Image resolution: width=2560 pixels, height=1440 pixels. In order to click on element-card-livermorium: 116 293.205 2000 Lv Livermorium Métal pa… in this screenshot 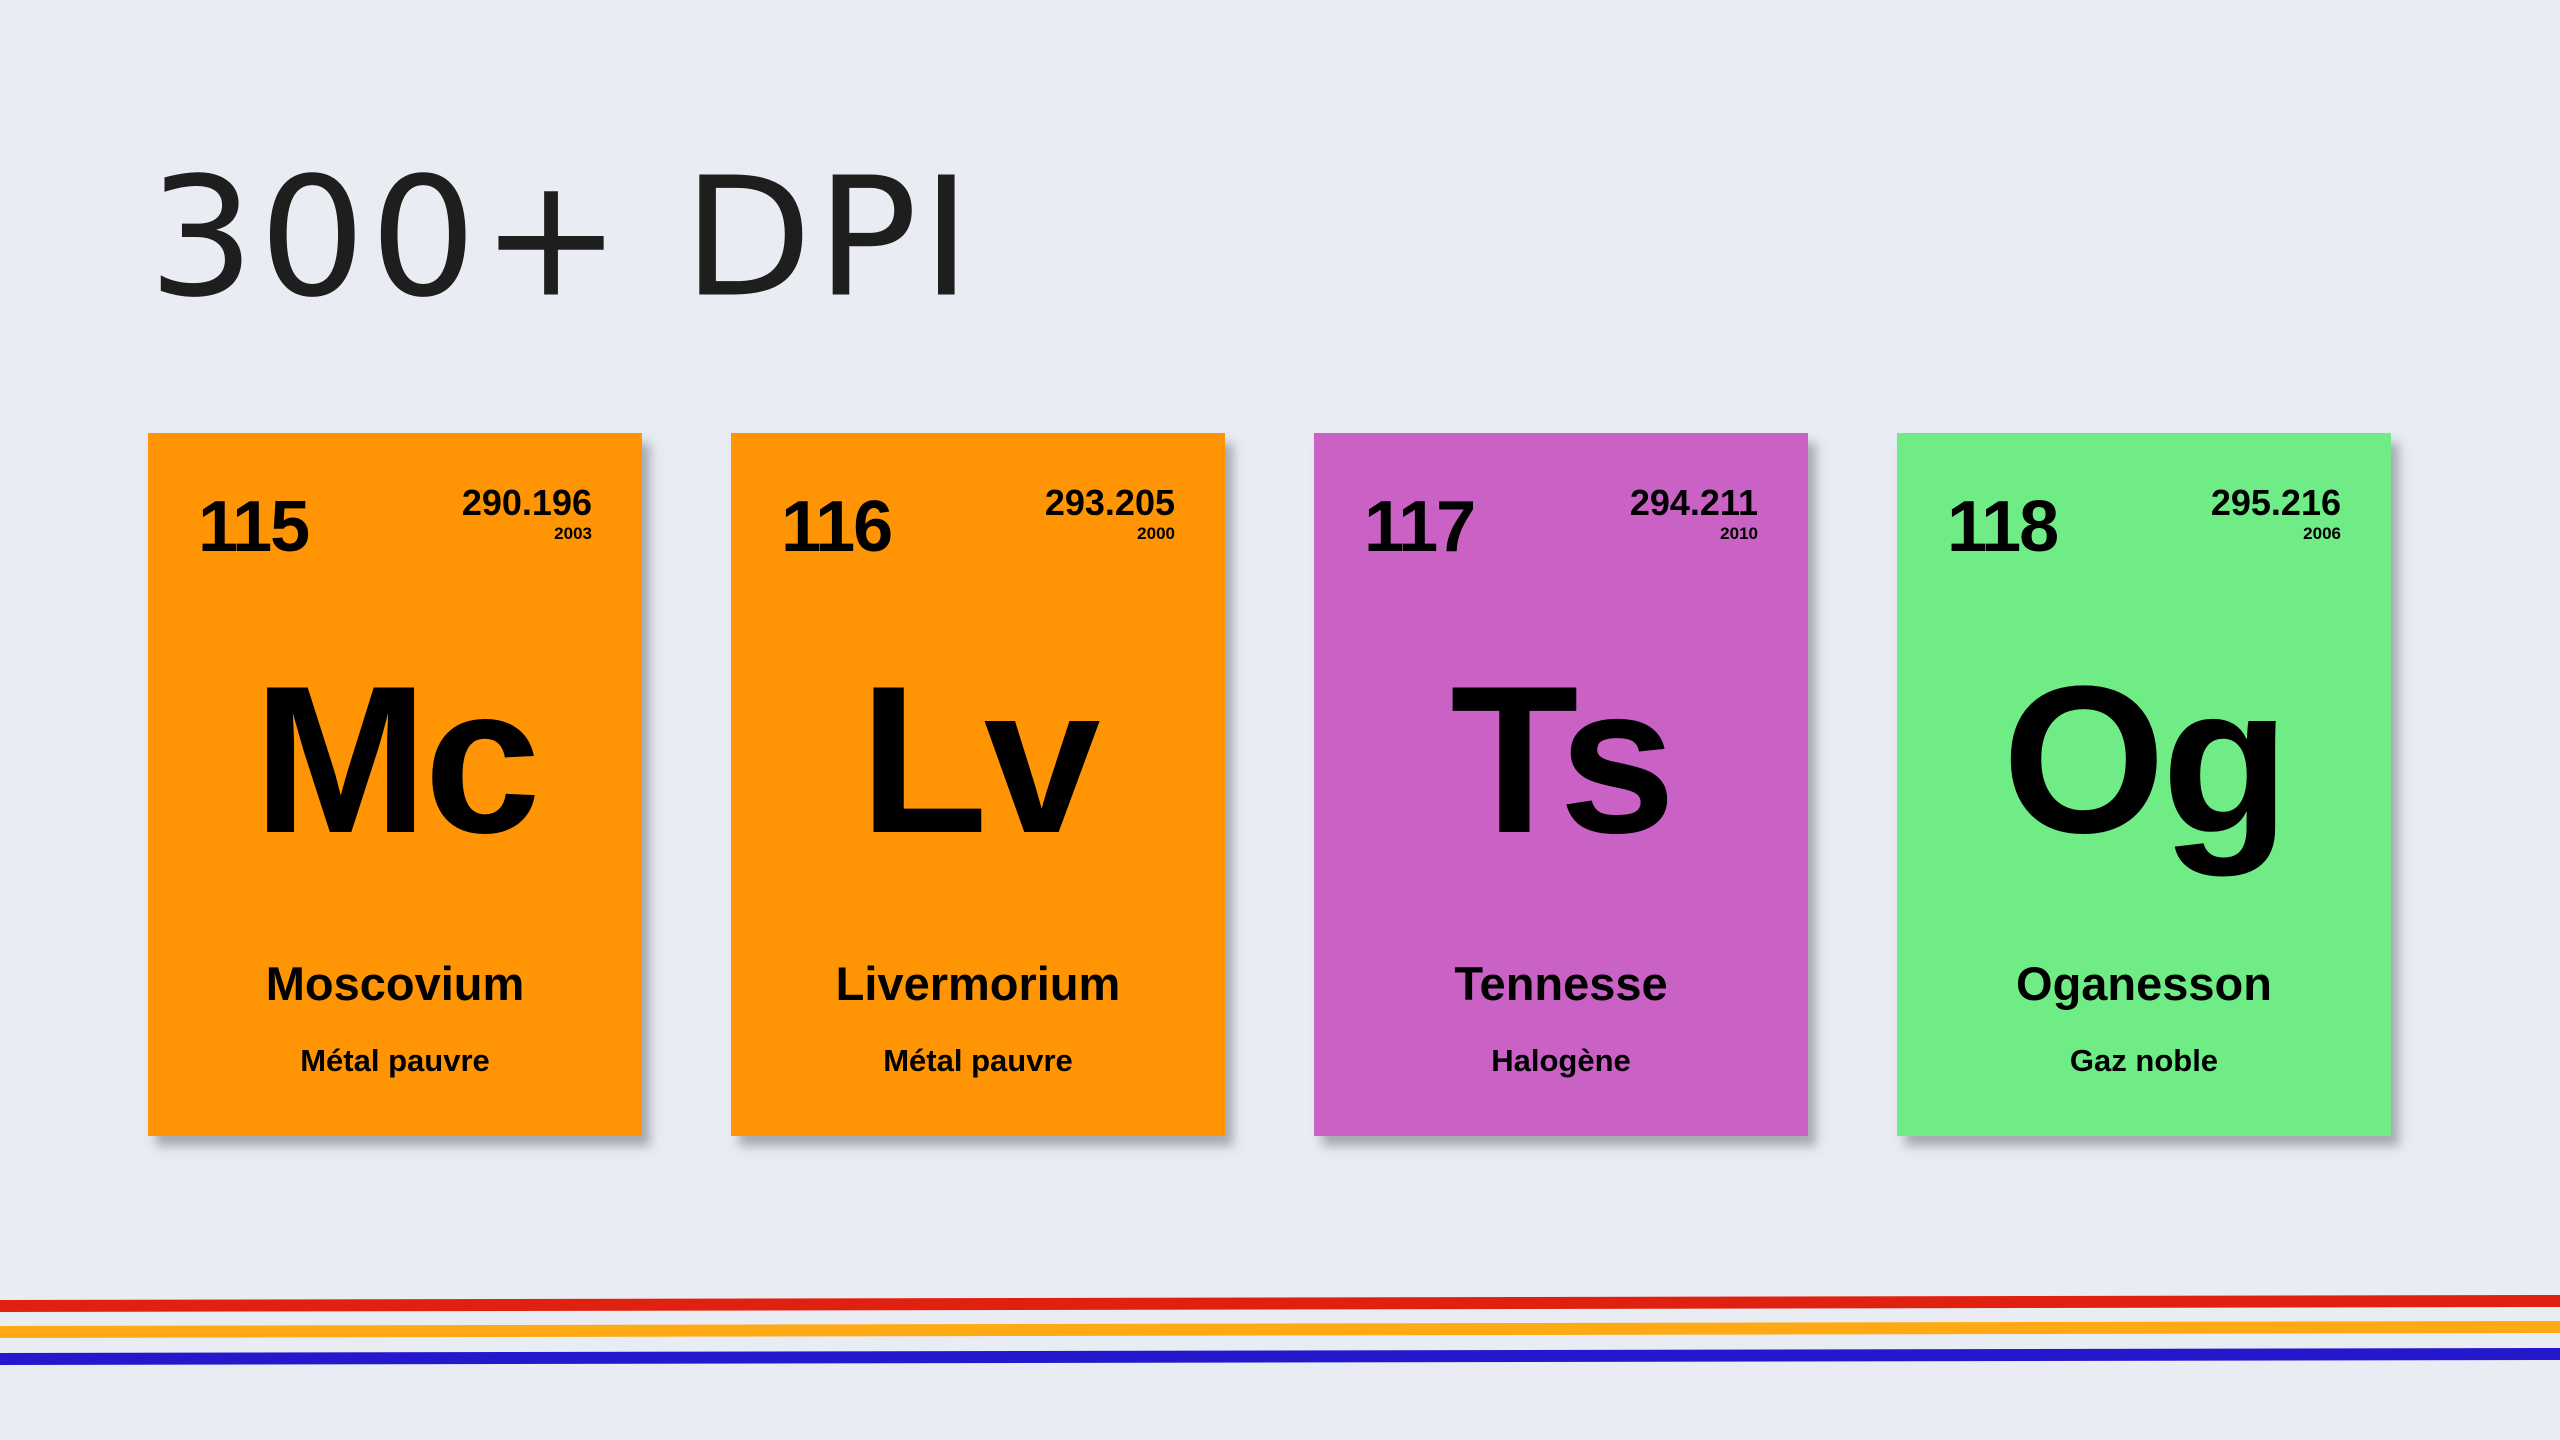, I will do `click(978, 784)`.